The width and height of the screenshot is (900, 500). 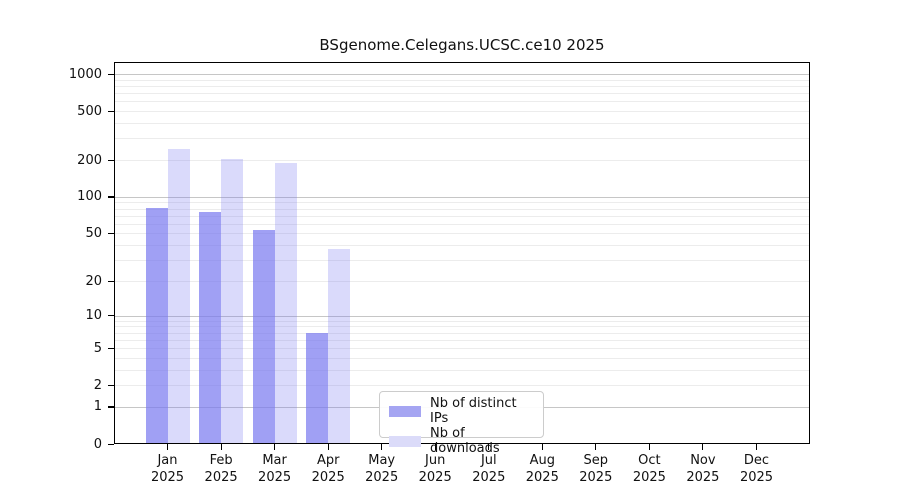 I want to click on legend-item-downloads: Nb of downloads, so click(x=461, y=441).